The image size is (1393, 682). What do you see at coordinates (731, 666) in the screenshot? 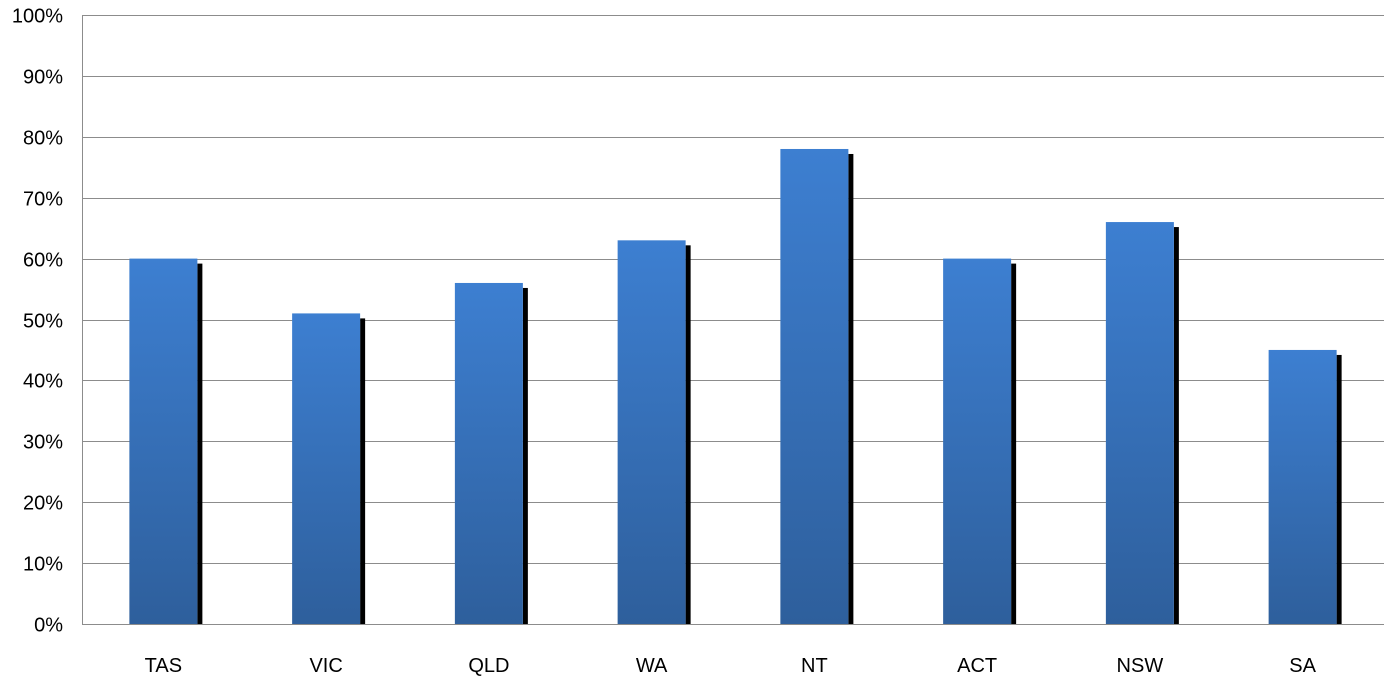
I see `x-axis-ticks: TAS VIC QLD WA NT ACT NSW SA` at bounding box center [731, 666].